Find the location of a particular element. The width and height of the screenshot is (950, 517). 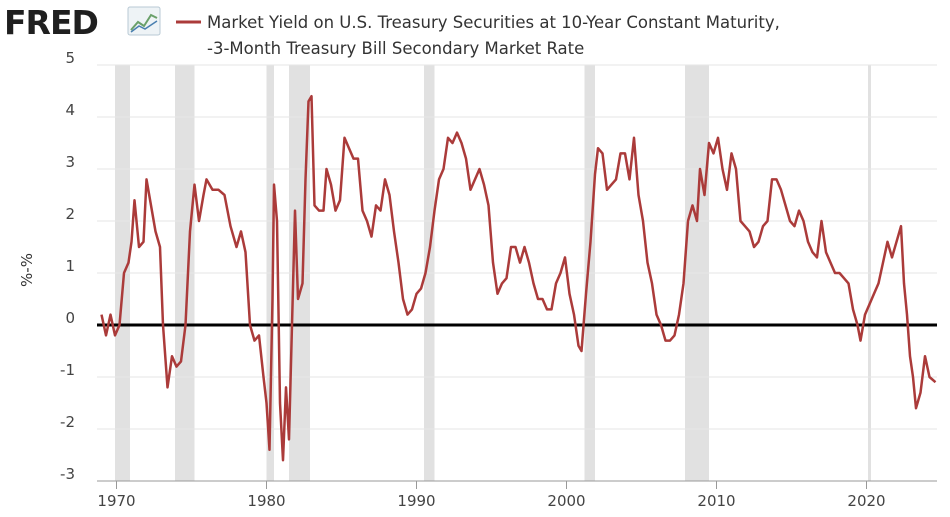

y-axis-label: %-% is located at coordinates (27, 270).